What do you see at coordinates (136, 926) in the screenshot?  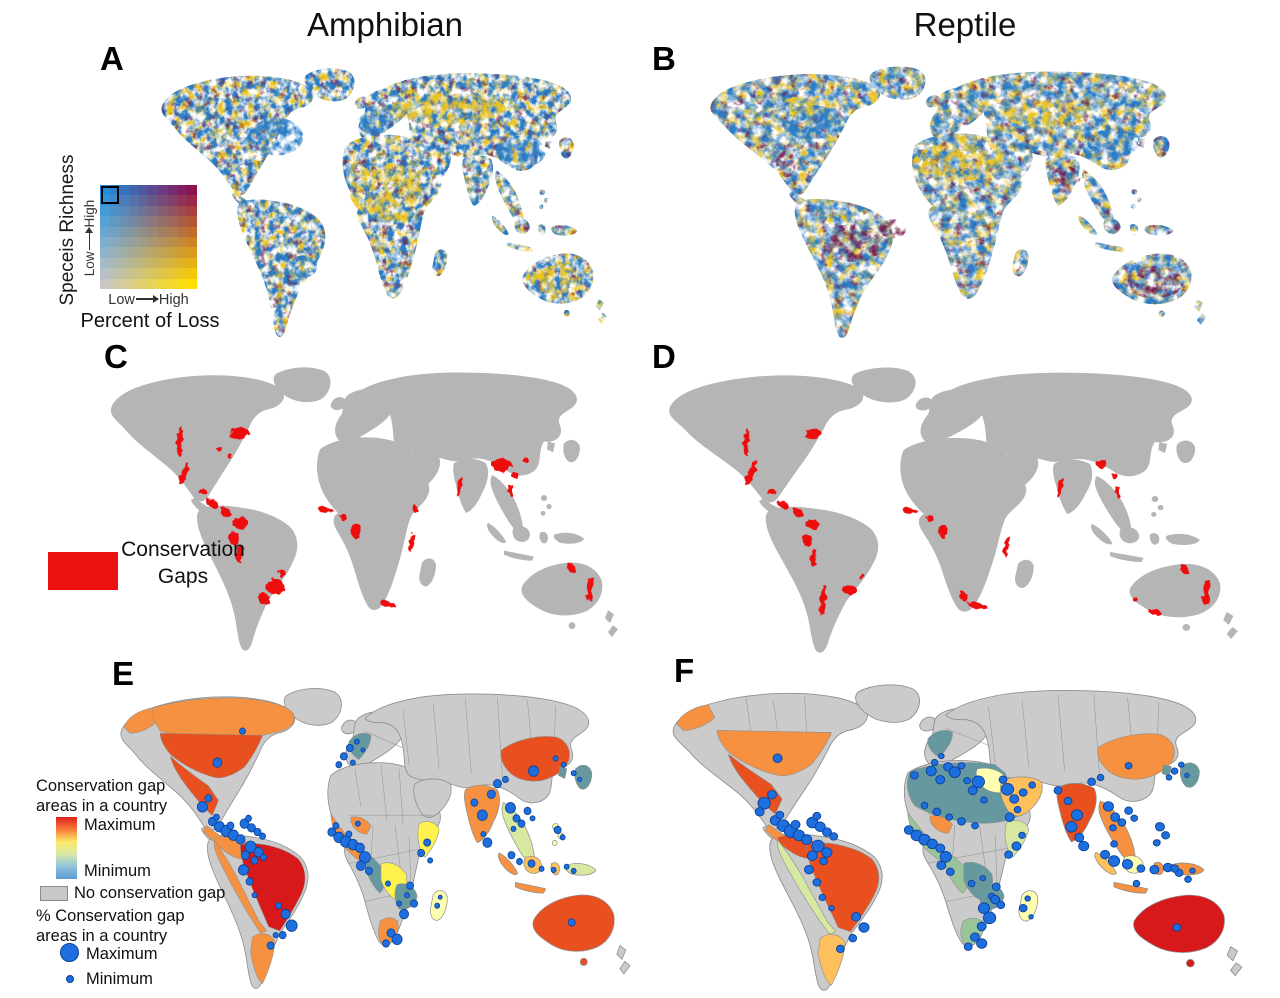 I see `pct-gap-legend-title: % Conservation gap areas in a country` at bounding box center [136, 926].